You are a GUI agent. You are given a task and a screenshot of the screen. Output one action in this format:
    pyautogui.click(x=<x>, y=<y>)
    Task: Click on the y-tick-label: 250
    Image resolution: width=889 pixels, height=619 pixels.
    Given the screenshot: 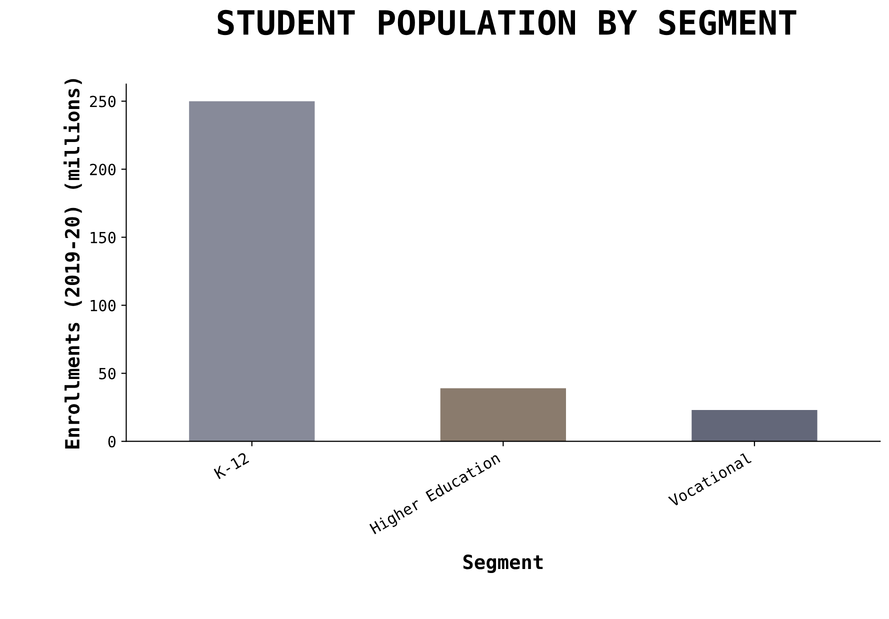 What is the action you would take?
    pyautogui.click(x=103, y=102)
    